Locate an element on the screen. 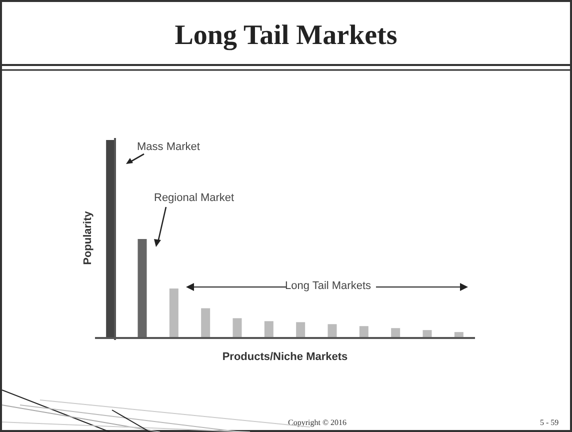 Image resolution: width=572 pixels, height=432 pixels. text: Copyright © 2016 is located at coordinates (317, 422).